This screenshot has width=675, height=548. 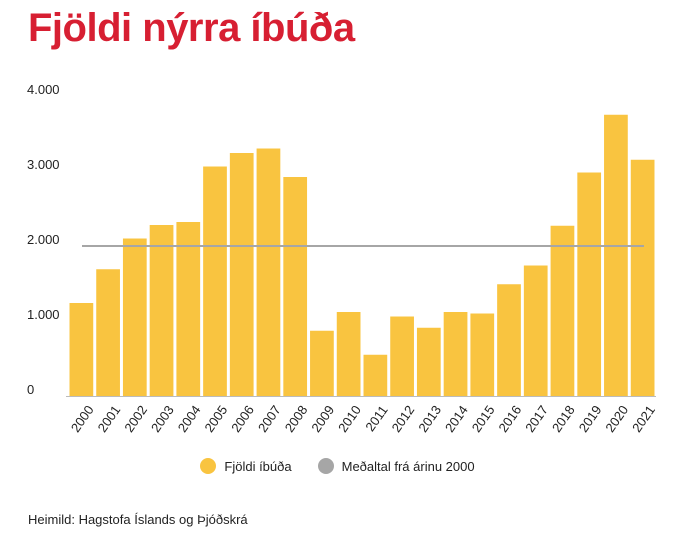 I want to click on y-tick-label: 0, so click(x=30, y=389).